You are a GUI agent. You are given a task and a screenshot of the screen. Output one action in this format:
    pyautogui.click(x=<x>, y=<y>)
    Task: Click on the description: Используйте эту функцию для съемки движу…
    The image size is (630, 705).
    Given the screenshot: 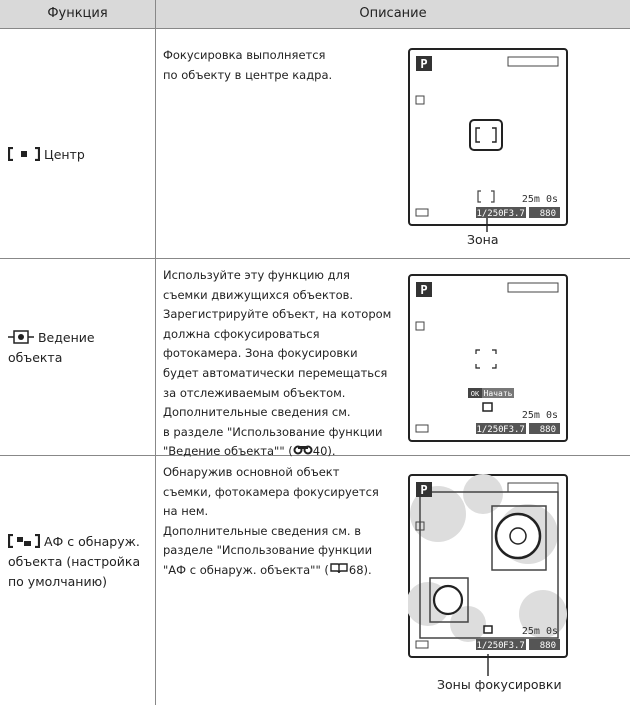 What is the action you would take?
    pyautogui.click(x=277, y=364)
    